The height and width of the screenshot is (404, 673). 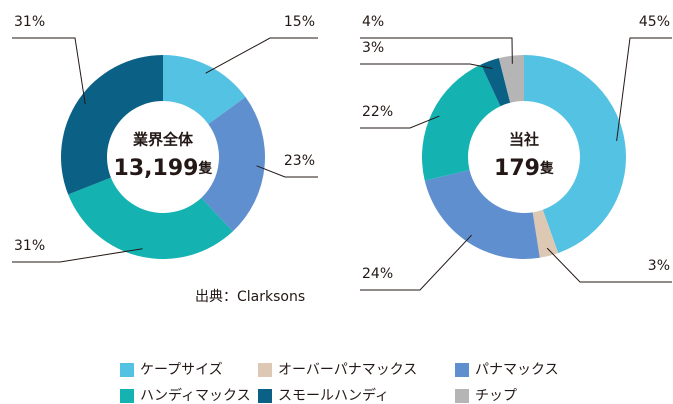 What do you see at coordinates (163, 140) in the screenshot?
I see `center-title: 業界全体` at bounding box center [163, 140].